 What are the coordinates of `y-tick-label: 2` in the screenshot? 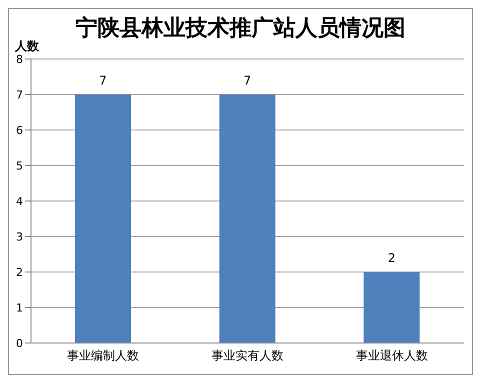 It's located at (19, 272).